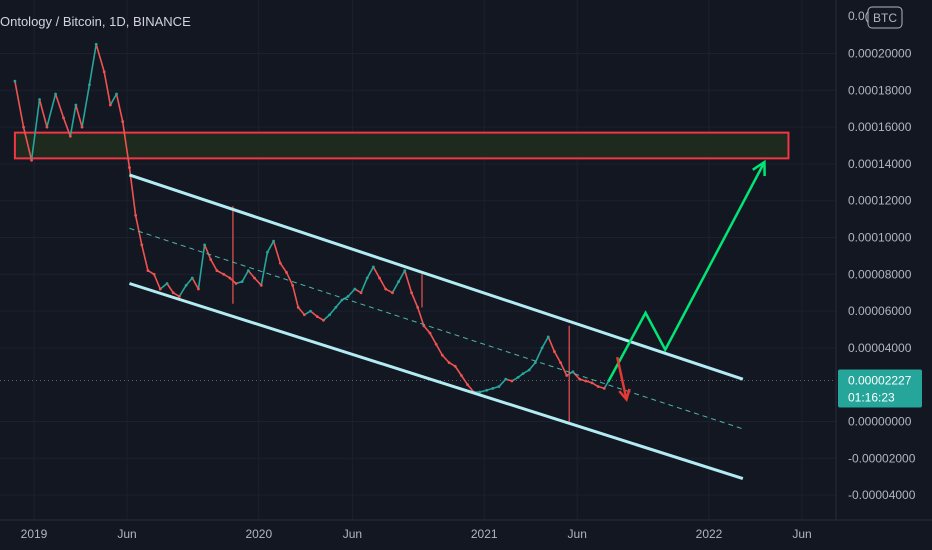 The image size is (932, 550). I want to click on currency-badge: BTC, so click(885, 17).